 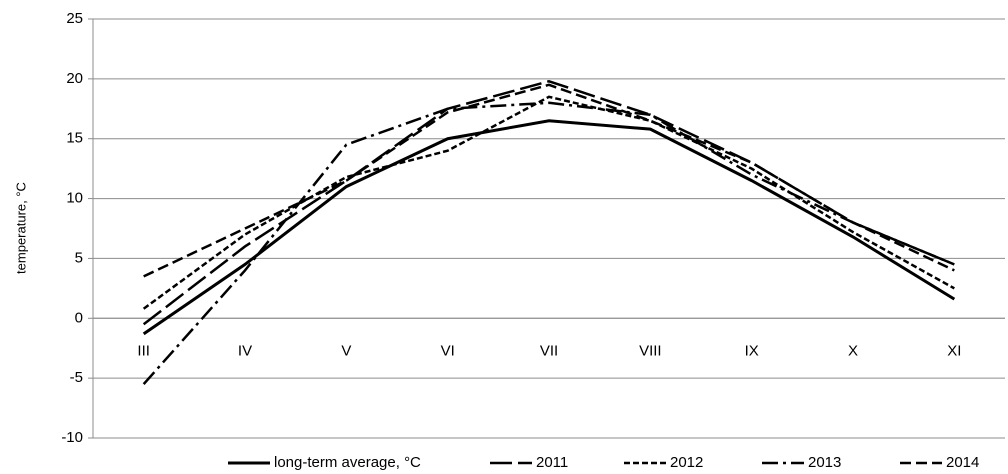 What do you see at coordinates (962, 462) in the screenshot?
I see `legend-label: 2014` at bounding box center [962, 462].